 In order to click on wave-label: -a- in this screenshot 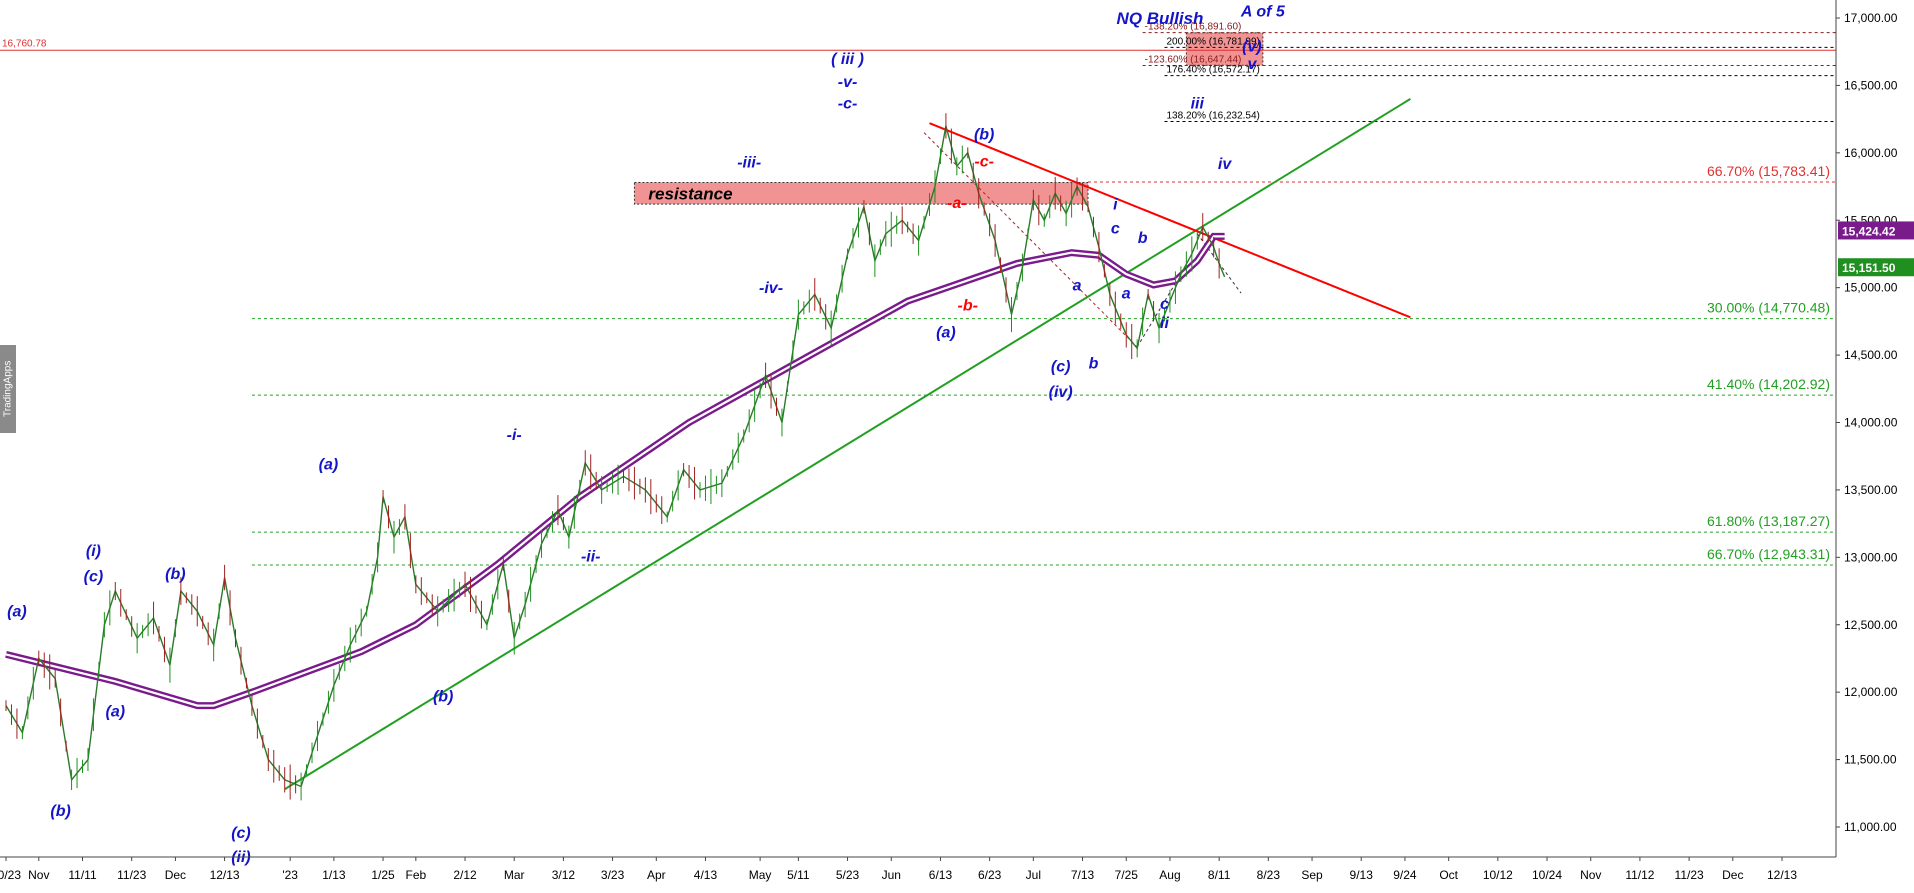, I will do `click(957, 203)`.